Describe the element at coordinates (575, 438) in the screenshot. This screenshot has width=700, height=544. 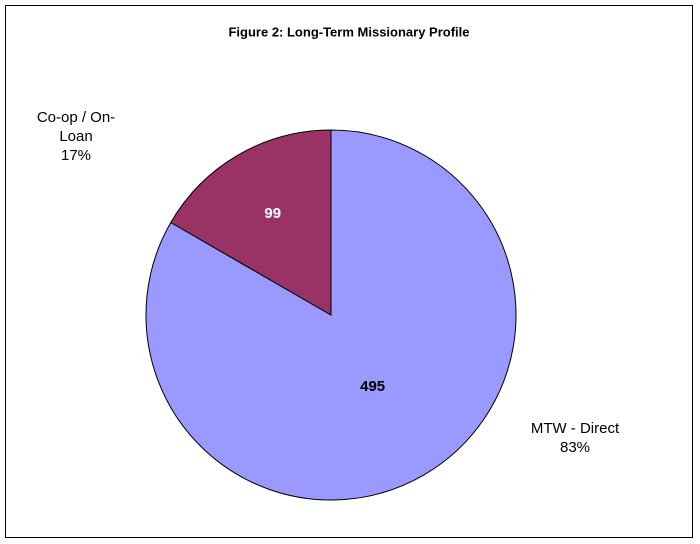
I see `category-label-box: MTW - Direct 83%` at that location.